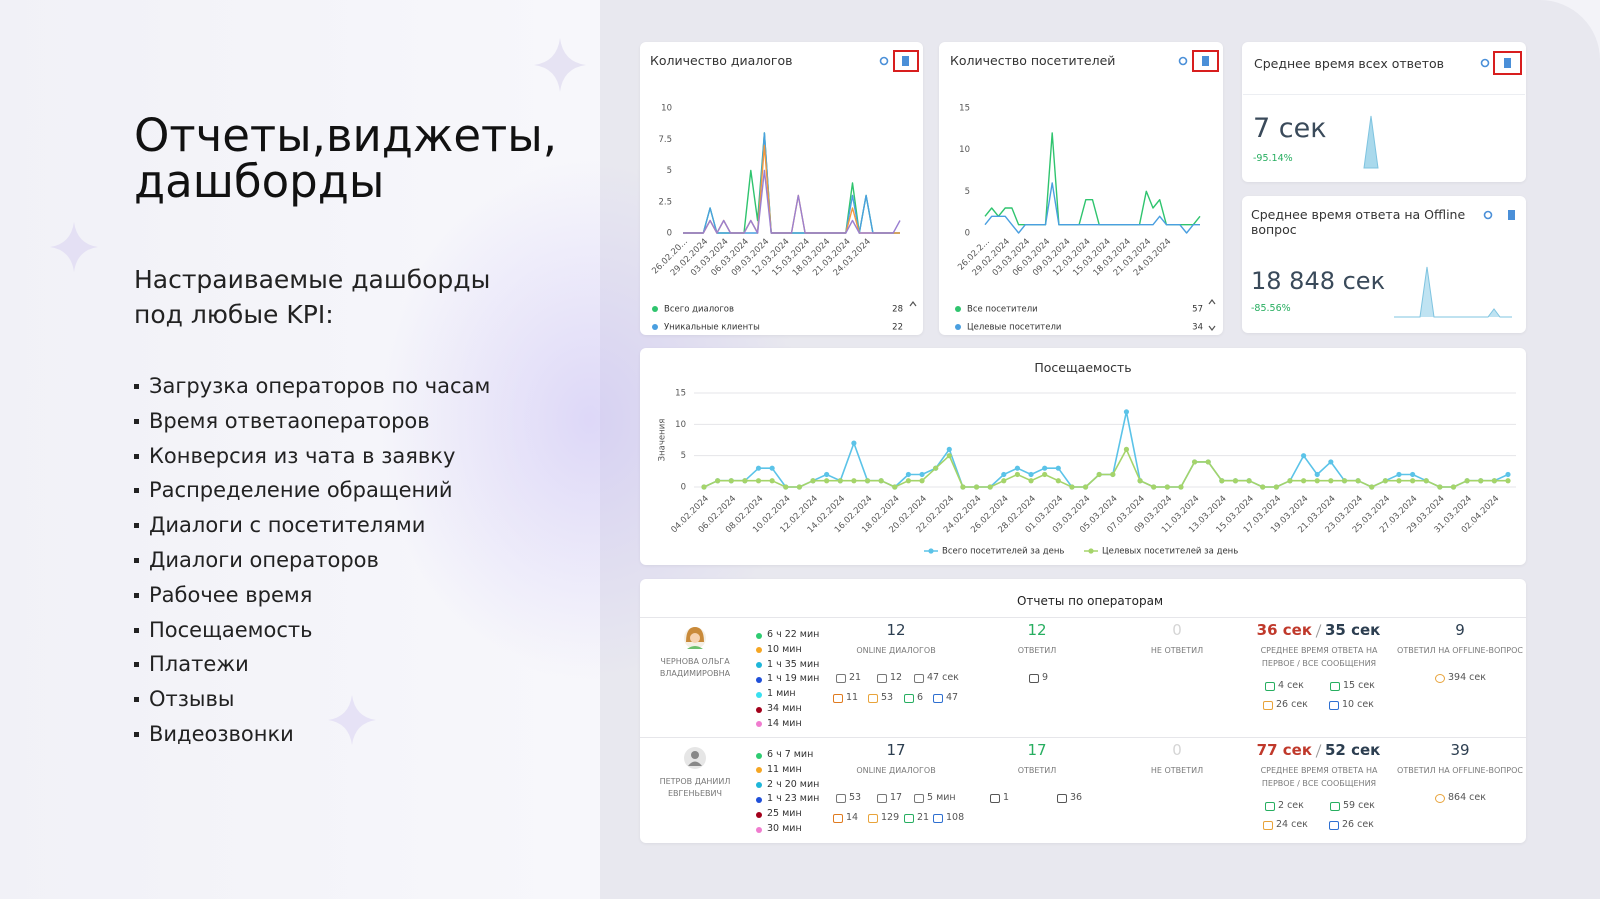  Describe the element at coordinates (952, 697) in the screenshot. I see `online-stat: 47` at that location.